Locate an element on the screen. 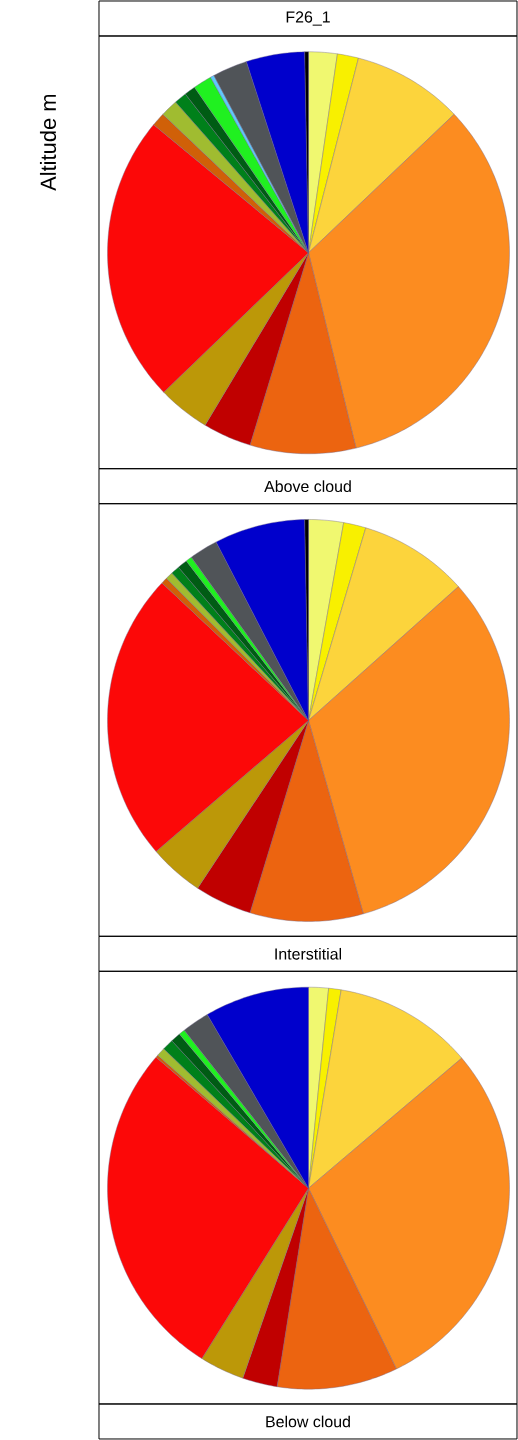 This screenshot has height=1440, width=518. chart-title: F26_1 is located at coordinates (308, 18).